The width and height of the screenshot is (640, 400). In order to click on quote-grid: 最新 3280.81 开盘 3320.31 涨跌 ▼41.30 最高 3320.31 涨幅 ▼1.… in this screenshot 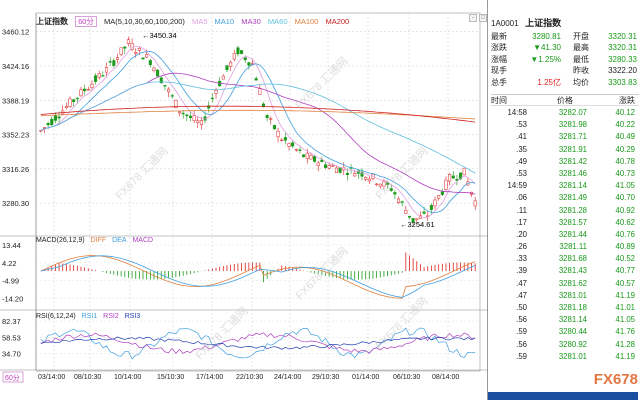, I will do `click(565, 59)`.